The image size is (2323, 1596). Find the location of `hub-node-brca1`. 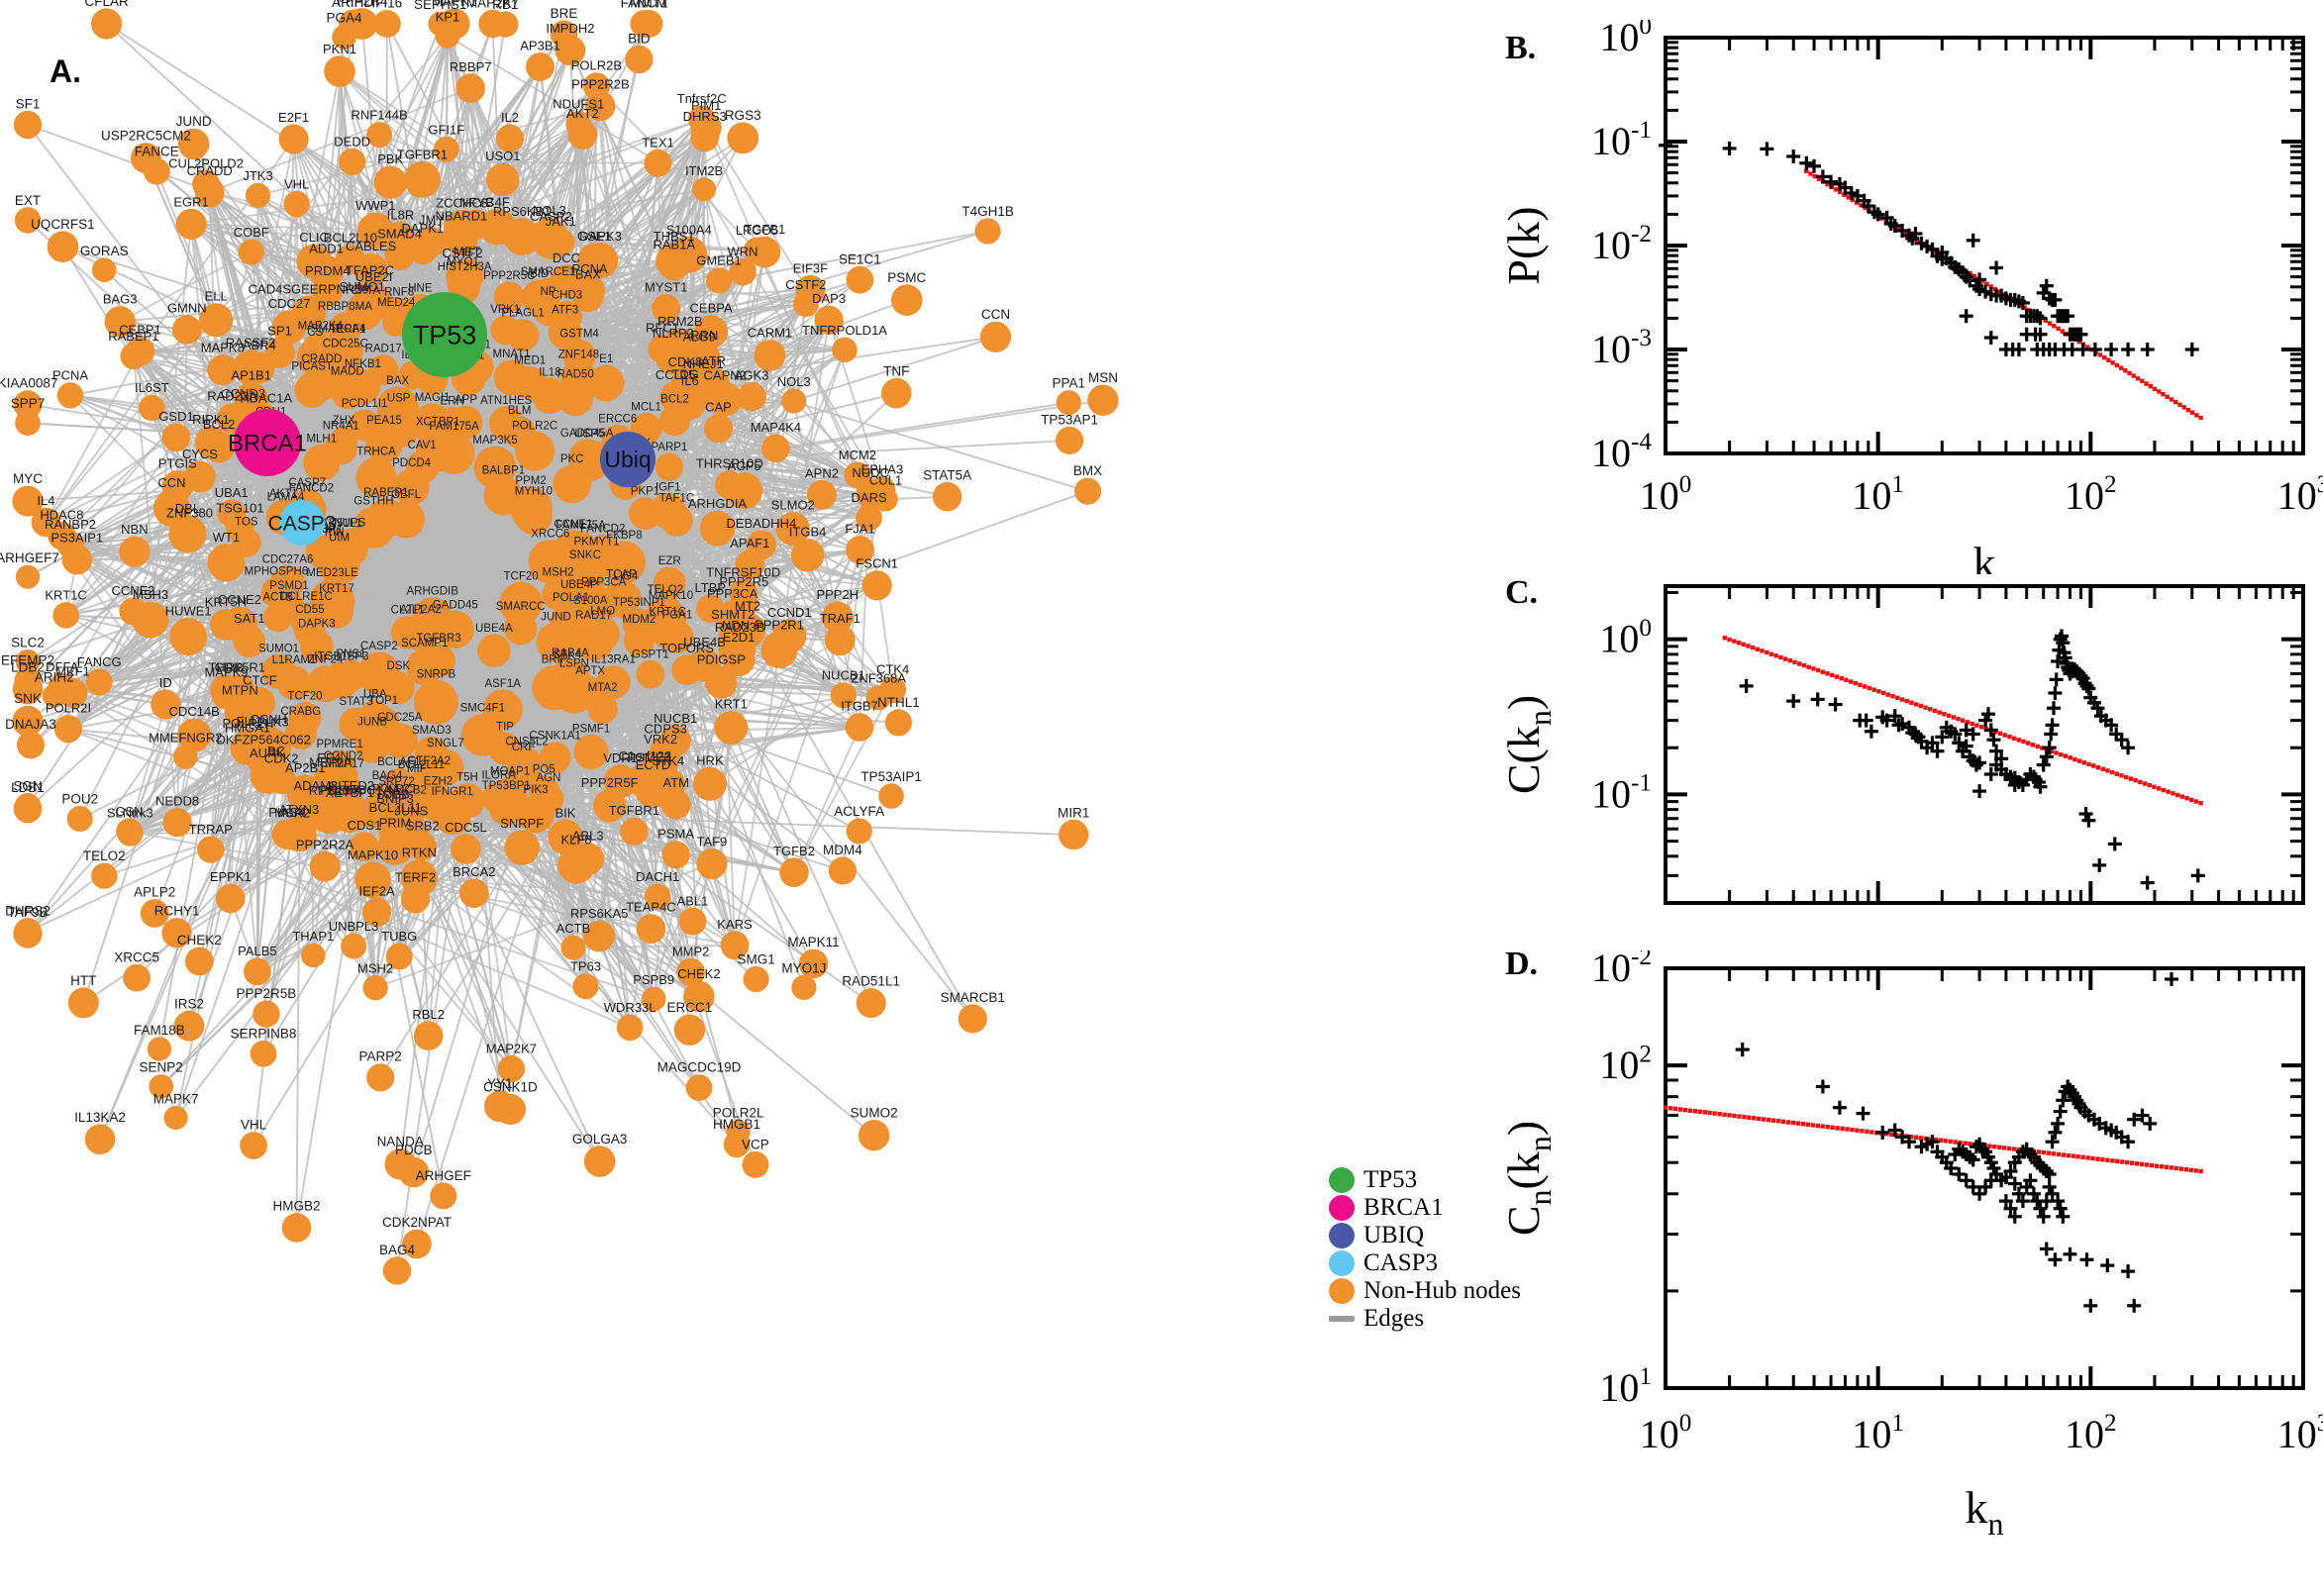

hub-node-brca1 is located at coordinates (268, 442).